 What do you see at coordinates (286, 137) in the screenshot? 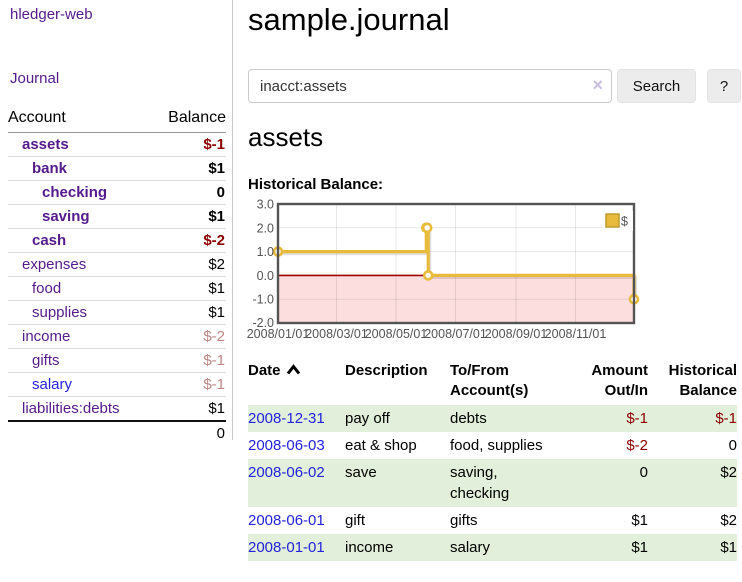
I see `account-heading: assets` at bounding box center [286, 137].